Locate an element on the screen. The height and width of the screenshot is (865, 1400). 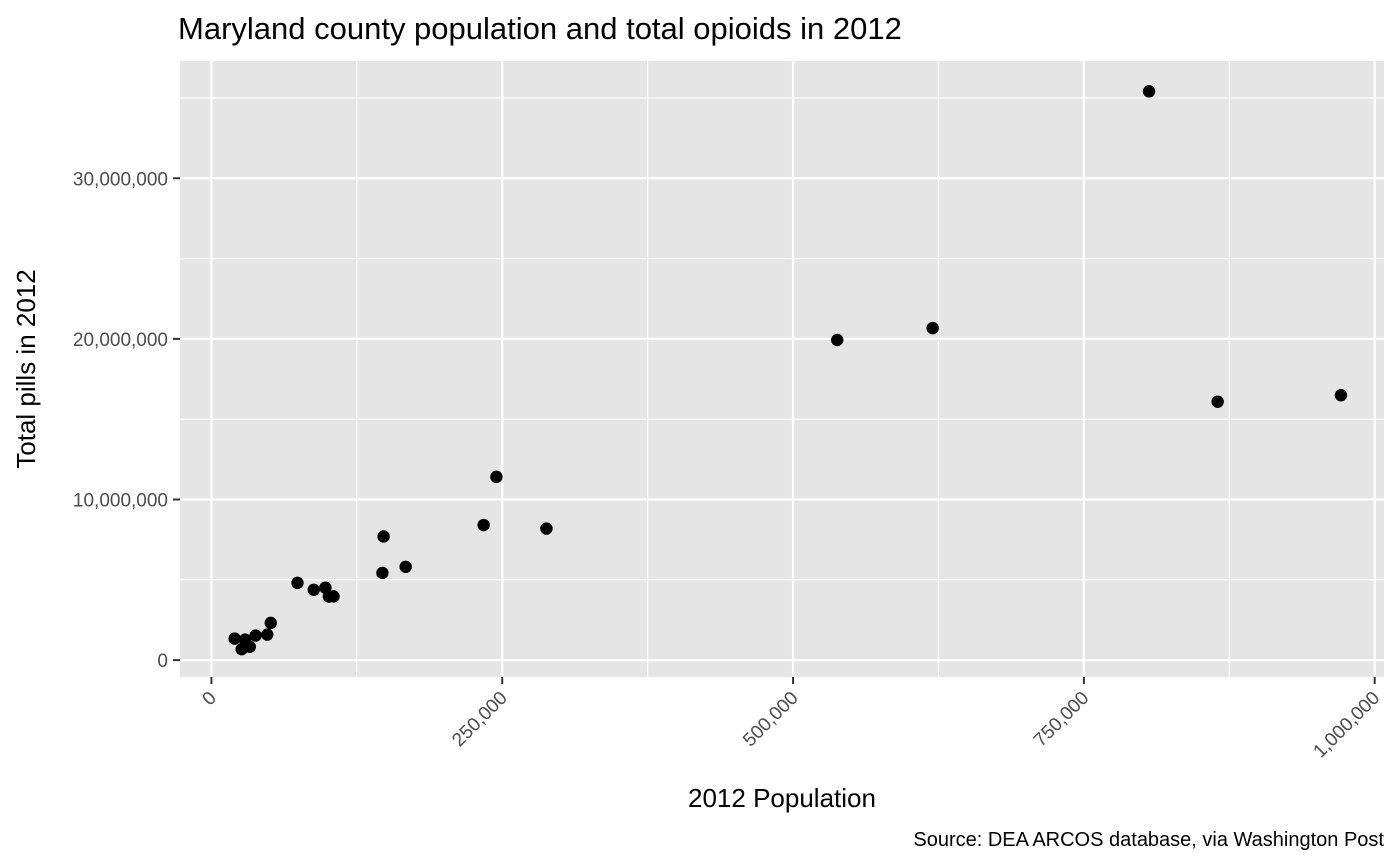
y-tick-label: 20,000,000 is located at coordinates (120, 340).